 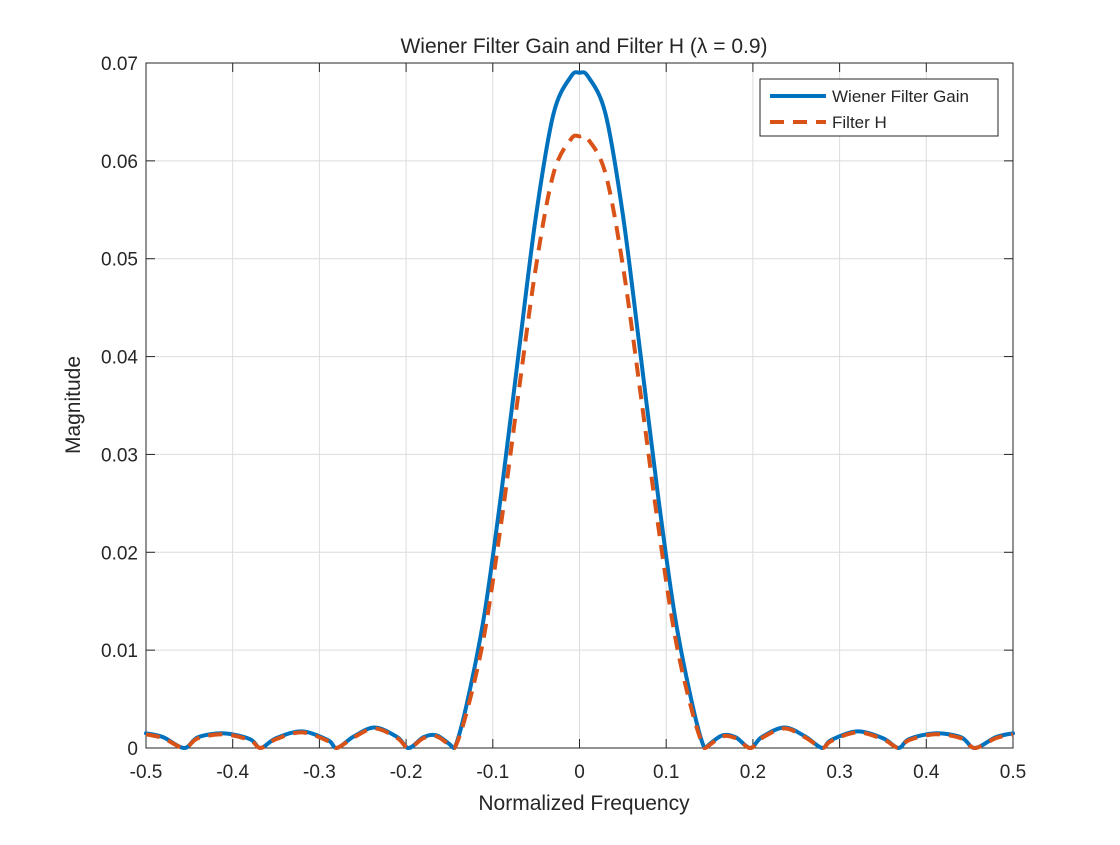 What do you see at coordinates (132, 749) in the screenshot?
I see `y-tick-label: 0` at bounding box center [132, 749].